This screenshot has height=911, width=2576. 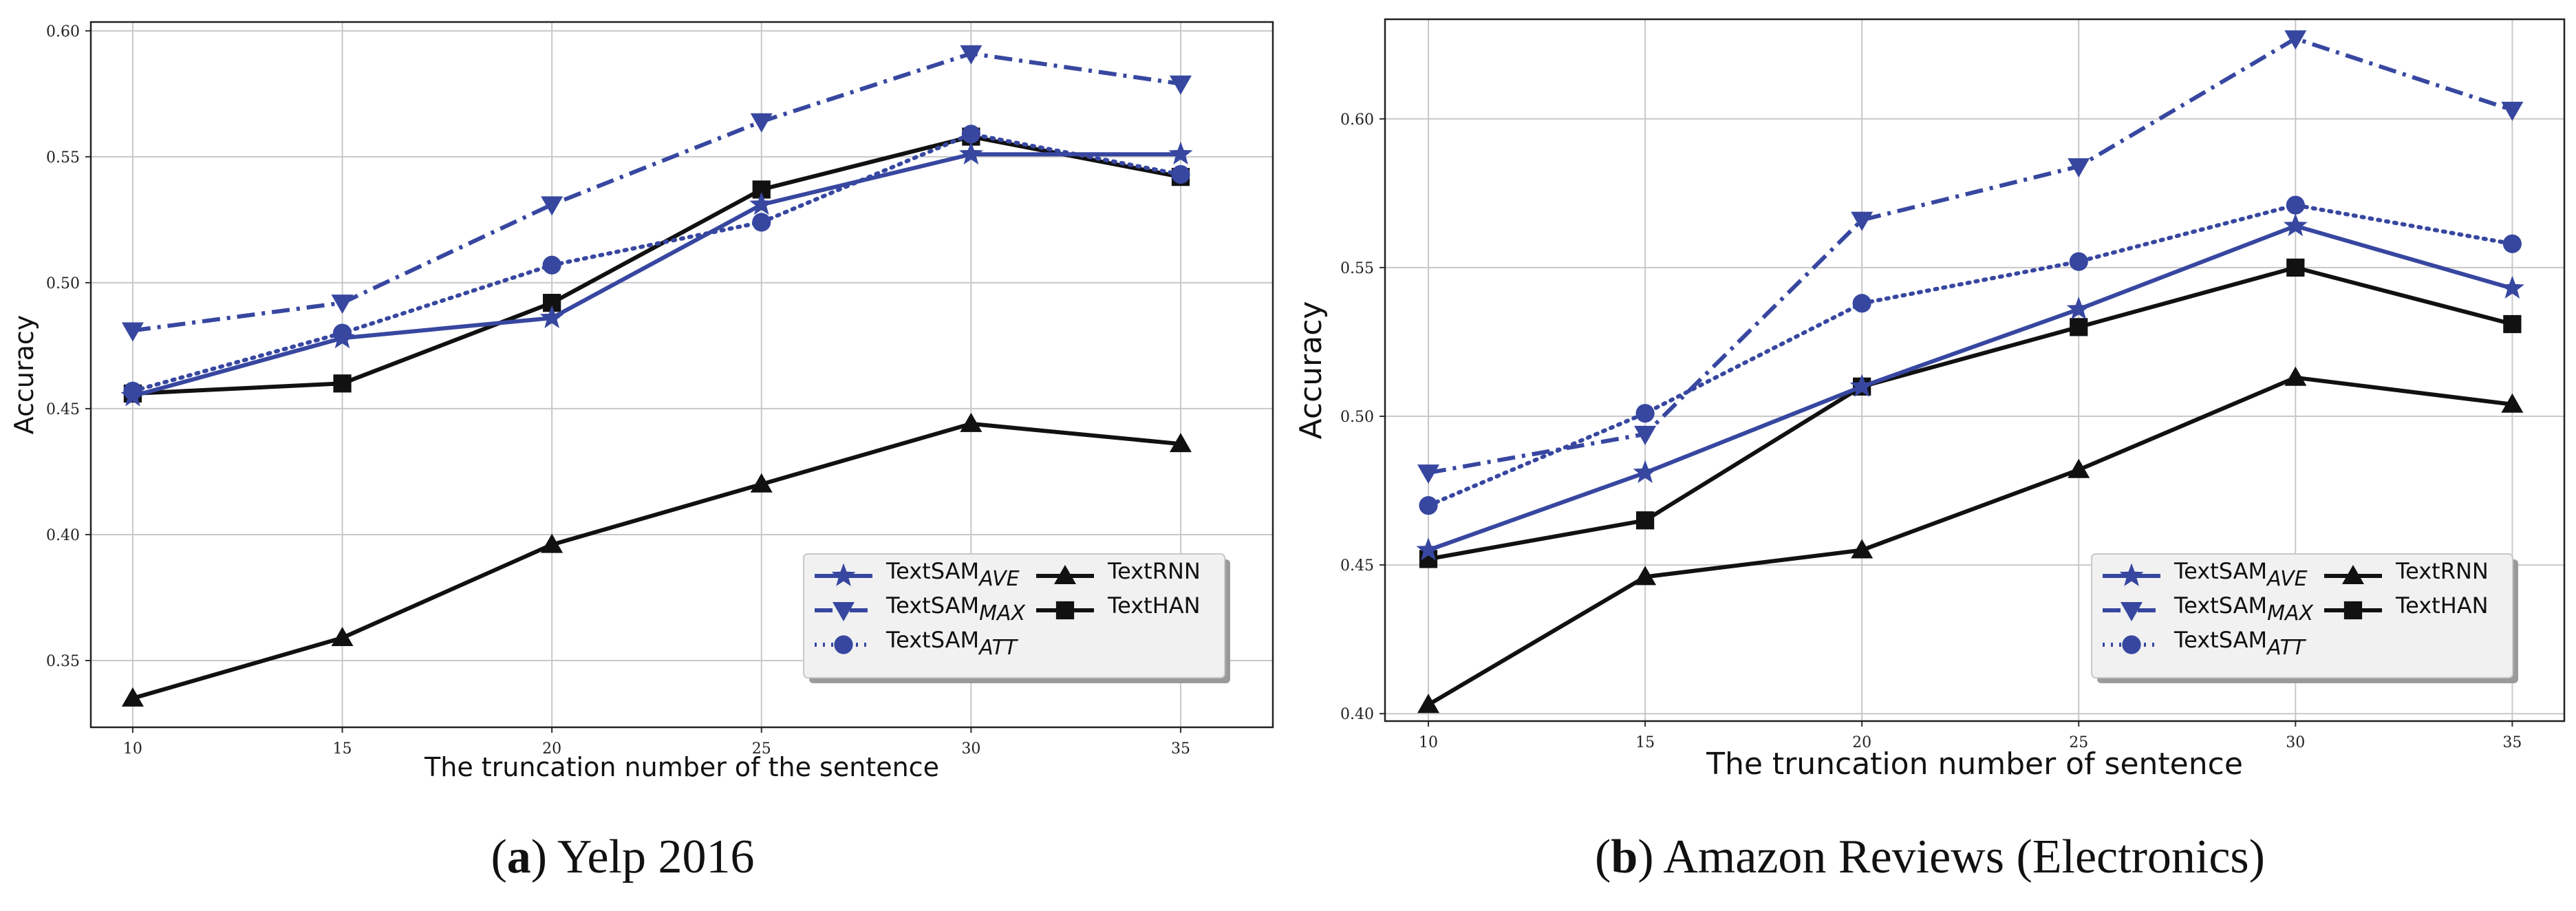 I want to click on panel-a-y-tick-label: 0.55, so click(x=63, y=158).